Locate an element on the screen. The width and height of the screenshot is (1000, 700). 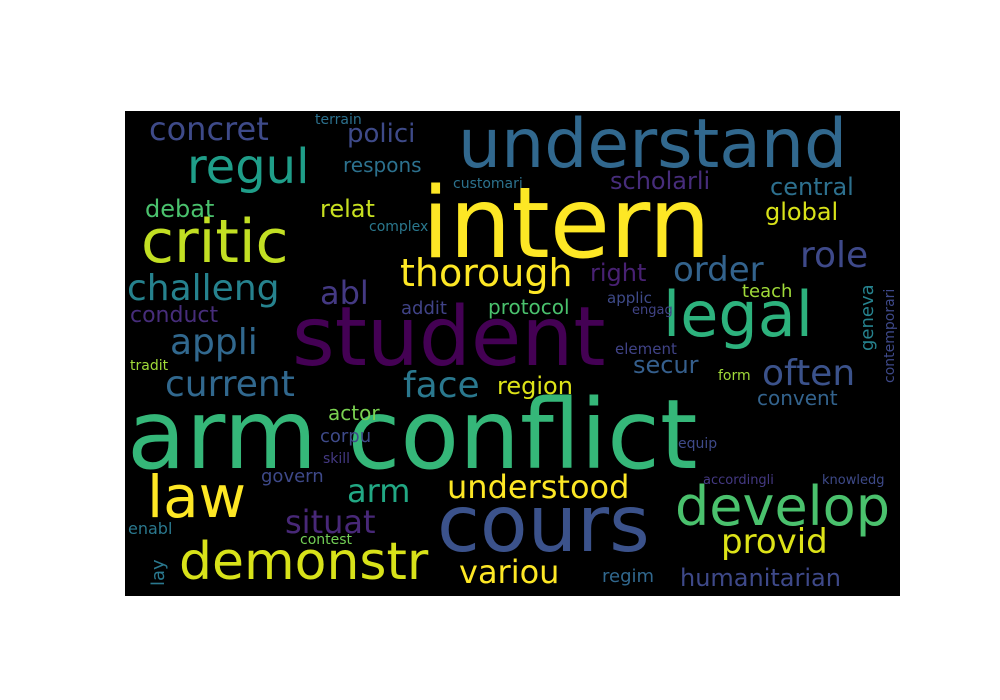
word-order: order is located at coordinates (718, 270).